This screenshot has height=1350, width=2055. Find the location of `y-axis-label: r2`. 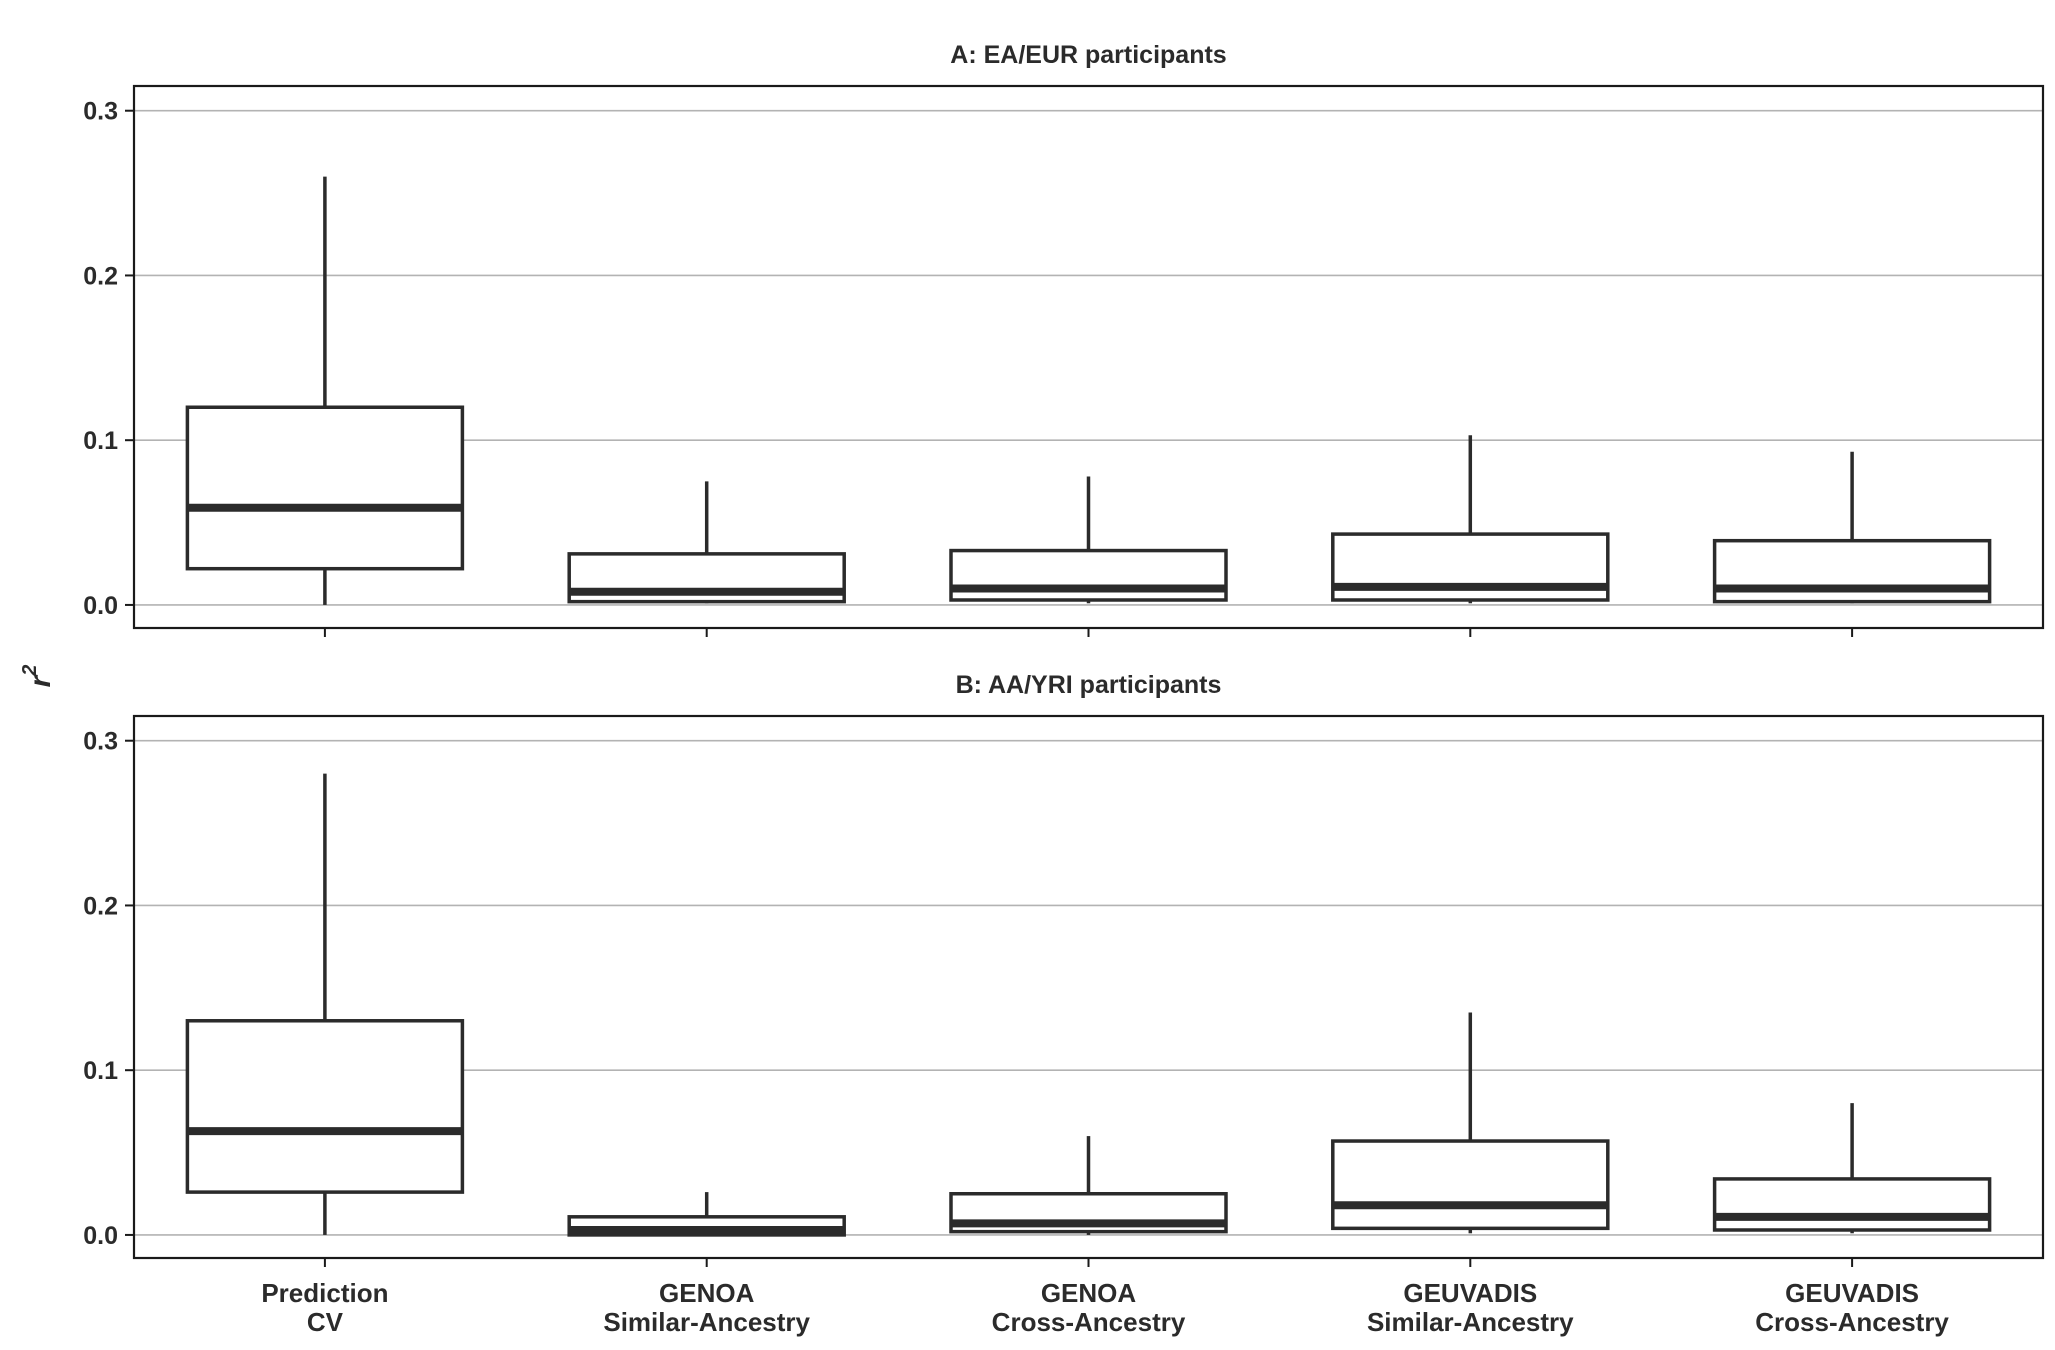

y-axis-label: r2 is located at coordinates (38, 676).